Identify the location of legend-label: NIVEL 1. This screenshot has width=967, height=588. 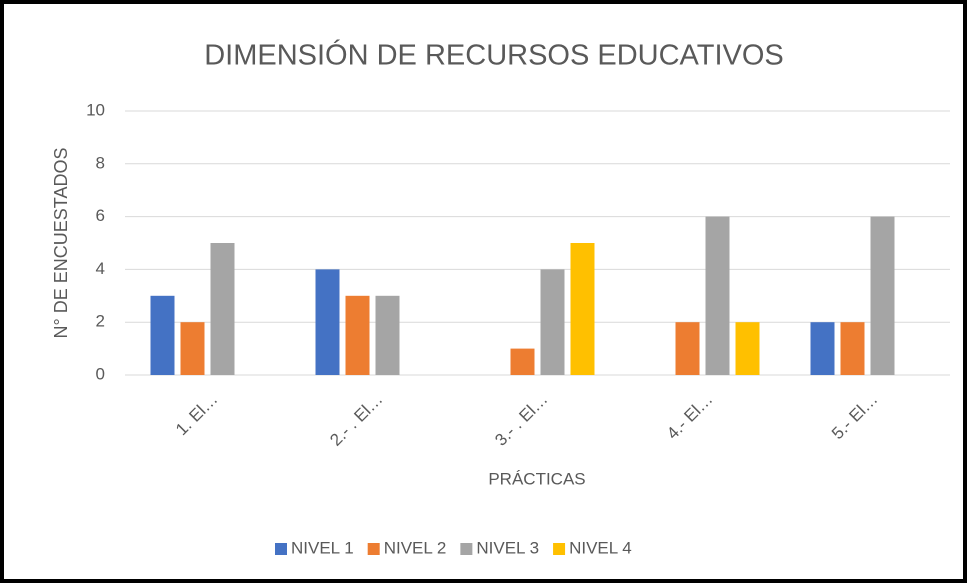
(322, 547).